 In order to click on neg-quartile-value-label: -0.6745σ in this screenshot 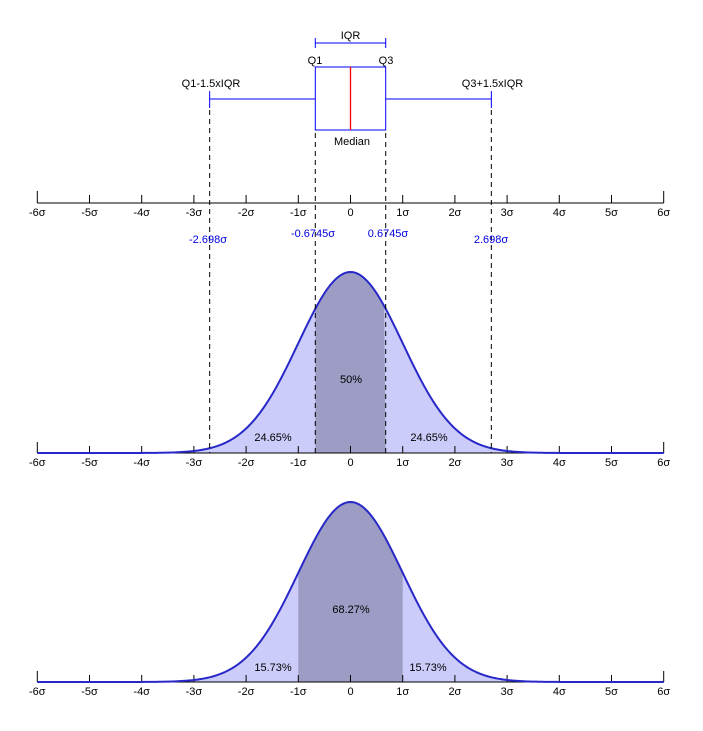, I will do `click(313, 234)`.